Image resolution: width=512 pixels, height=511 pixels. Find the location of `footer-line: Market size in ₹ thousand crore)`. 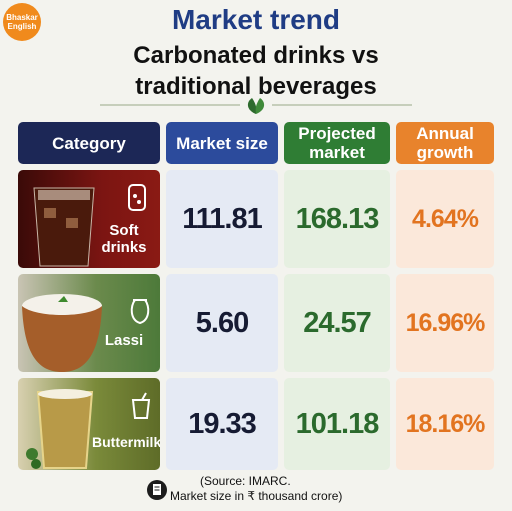

footer-line: Market size in ₹ thousand crore) is located at coordinates (256, 496).